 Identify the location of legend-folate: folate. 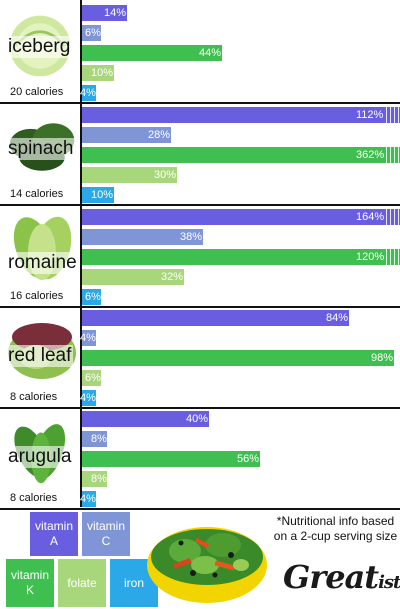
(82, 583).